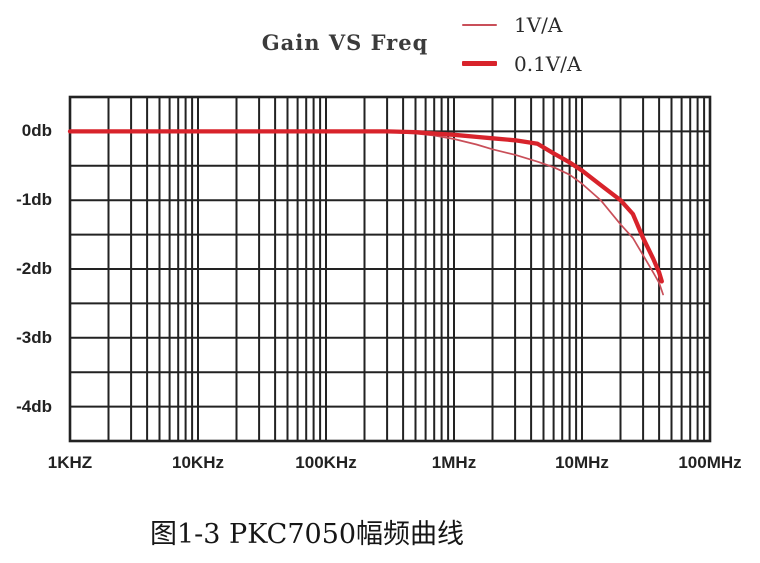  I want to click on y-tick-label: -3db, so click(34, 337).